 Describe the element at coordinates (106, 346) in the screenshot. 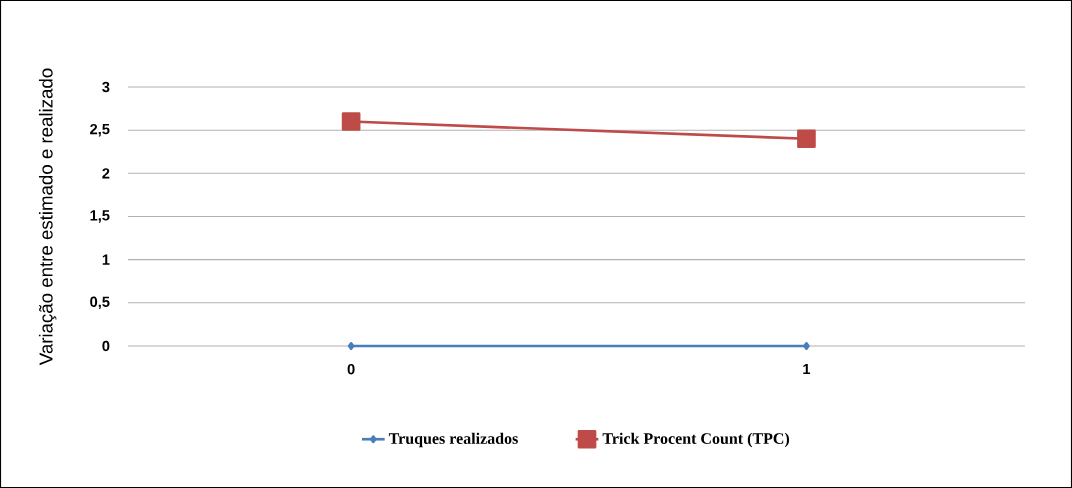

I see `y-tick-label: 0` at that location.